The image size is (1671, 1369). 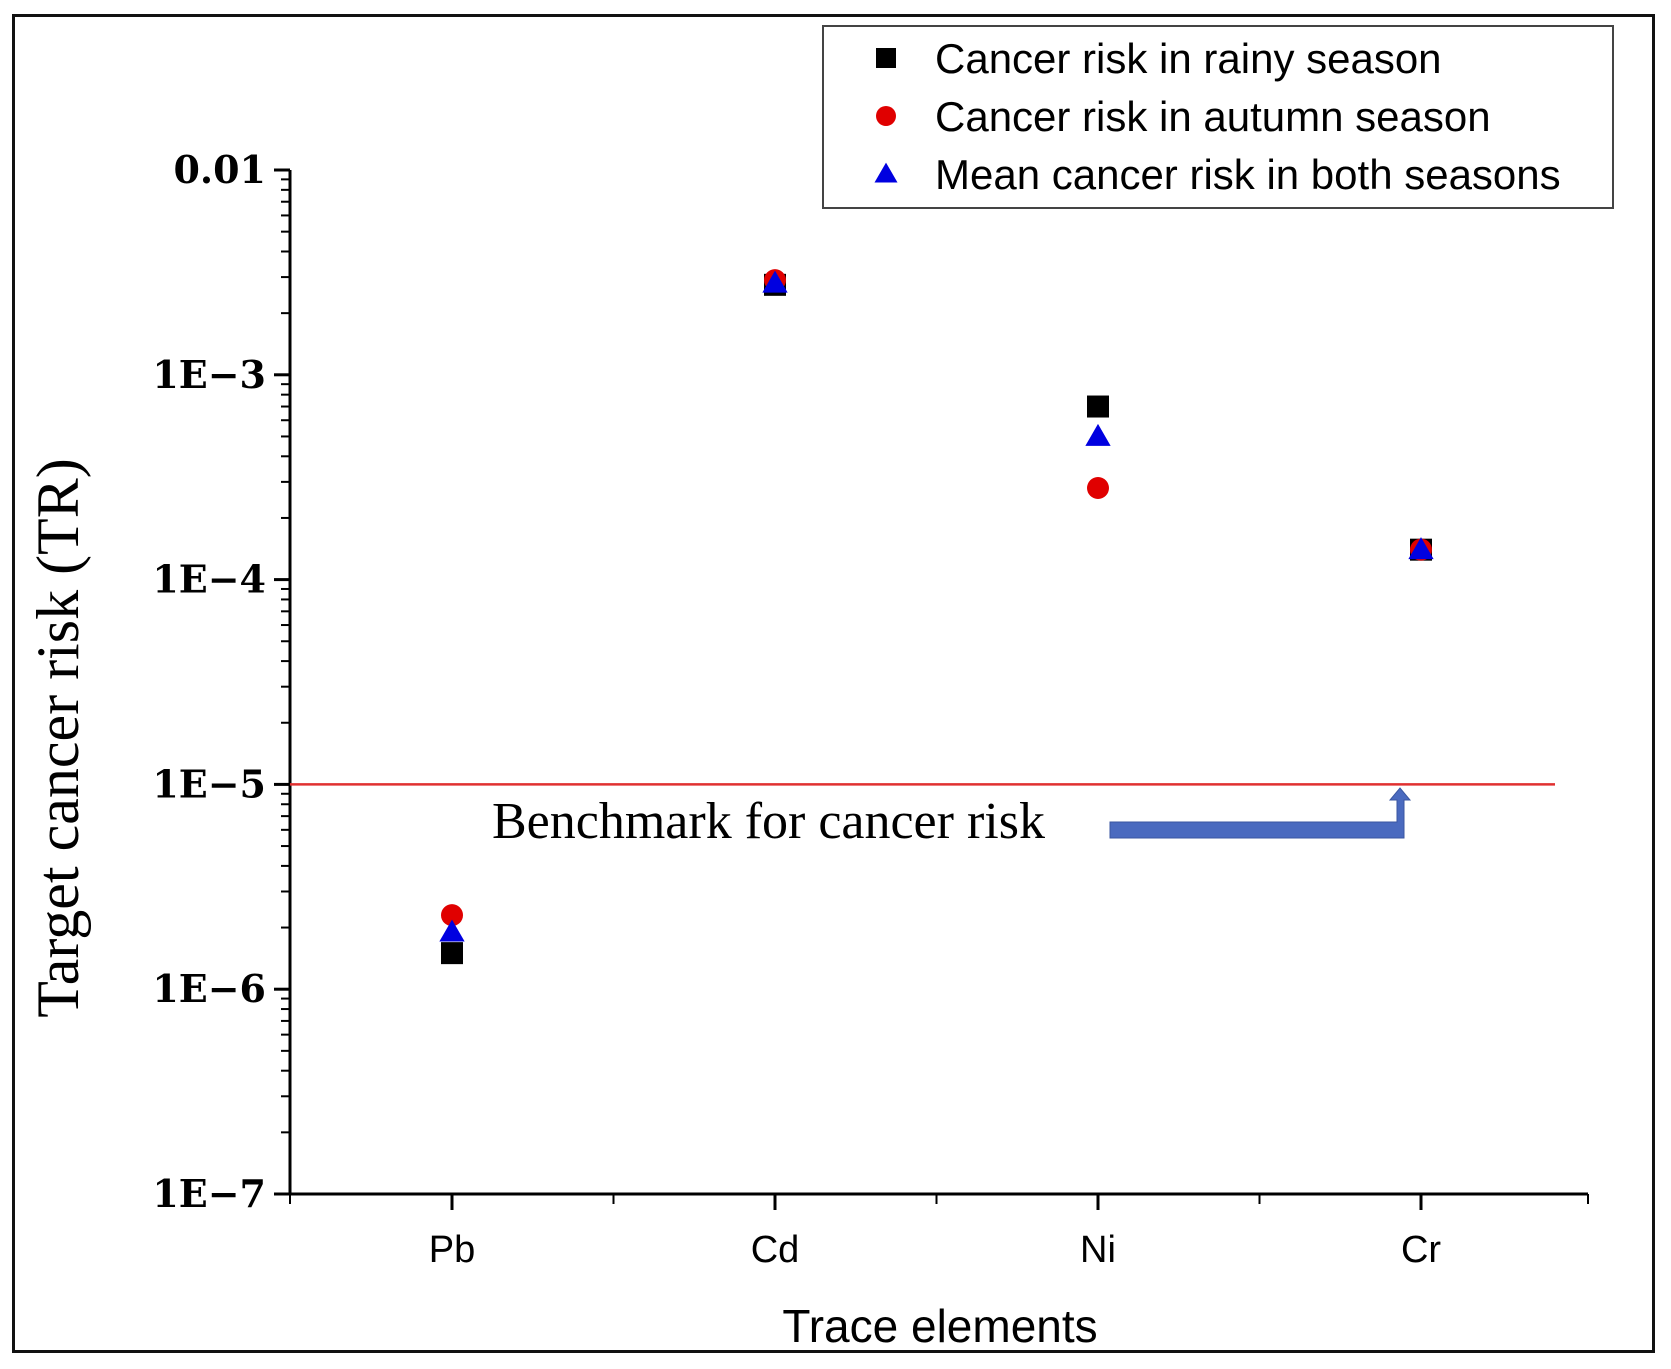 I want to click on legend-entry-label: Cancer risk in rainy season, so click(x=1188, y=58).